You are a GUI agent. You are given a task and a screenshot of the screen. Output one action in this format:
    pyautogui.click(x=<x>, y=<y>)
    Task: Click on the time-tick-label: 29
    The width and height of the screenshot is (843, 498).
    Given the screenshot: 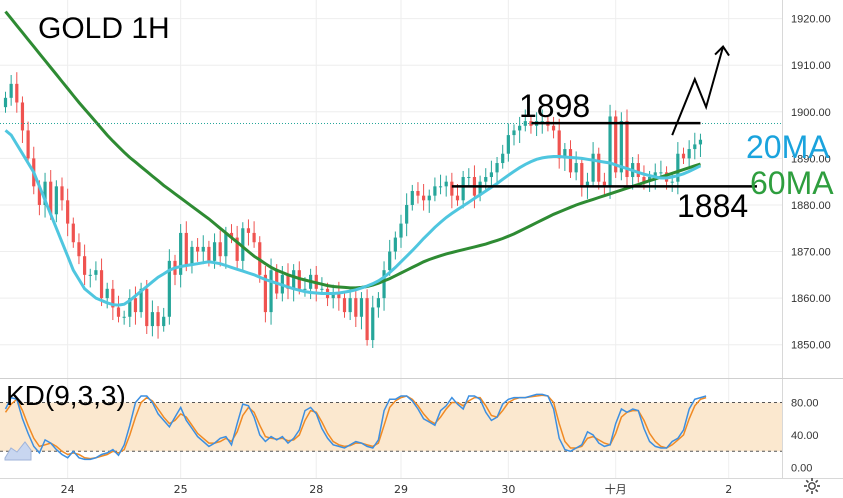 What is the action you would take?
    pyautogui.click(x=401, y=489)
    